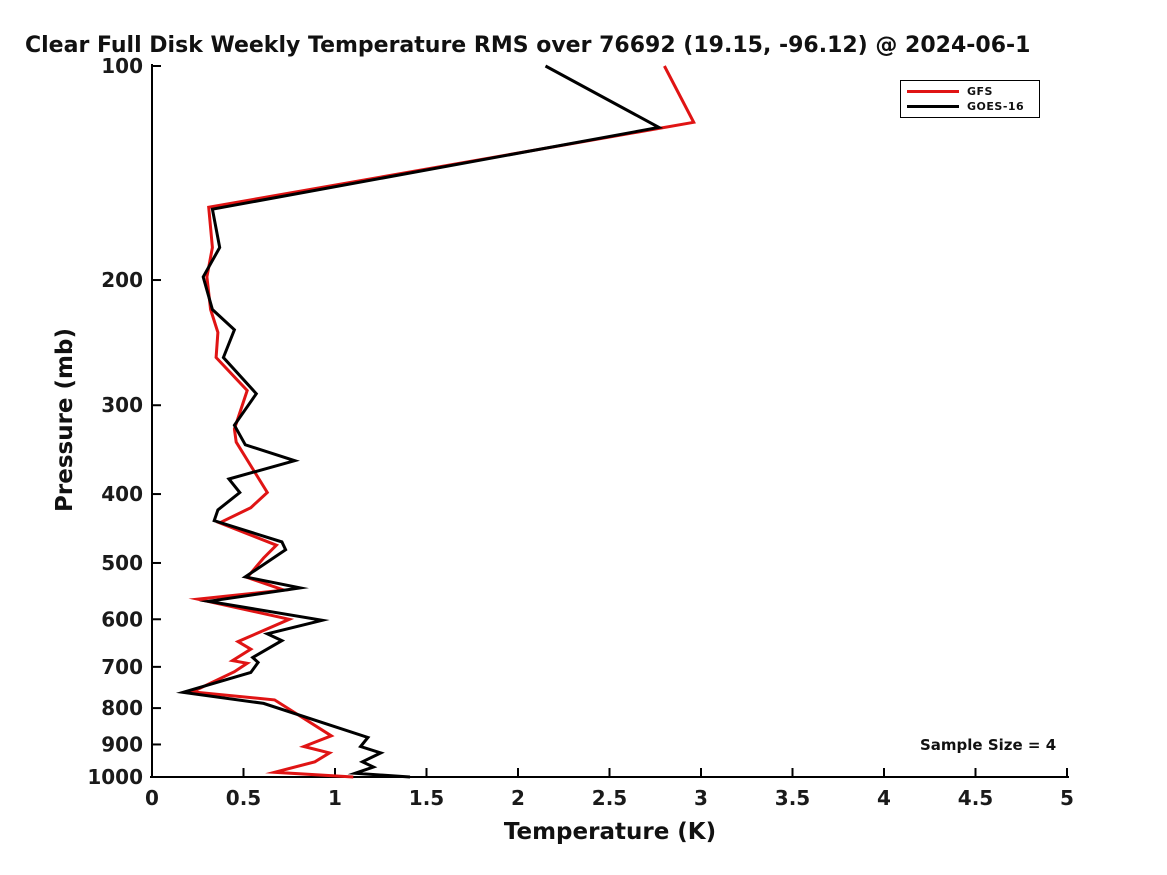 The width and height of the screenshot is (1167, 875). Describe the element at coordinates (933, 106) in the screenshot. I see `goes16-line-sample` at that location.